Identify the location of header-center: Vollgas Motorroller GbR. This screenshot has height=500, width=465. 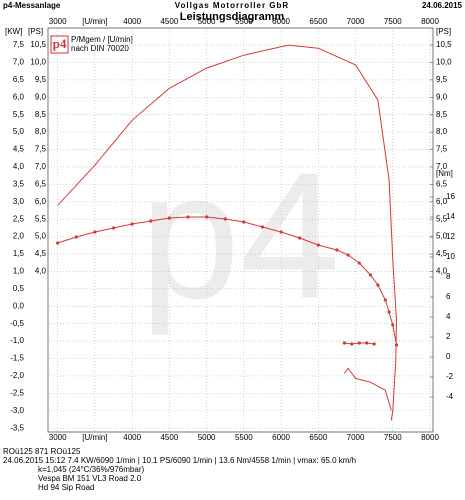
(232, 5).